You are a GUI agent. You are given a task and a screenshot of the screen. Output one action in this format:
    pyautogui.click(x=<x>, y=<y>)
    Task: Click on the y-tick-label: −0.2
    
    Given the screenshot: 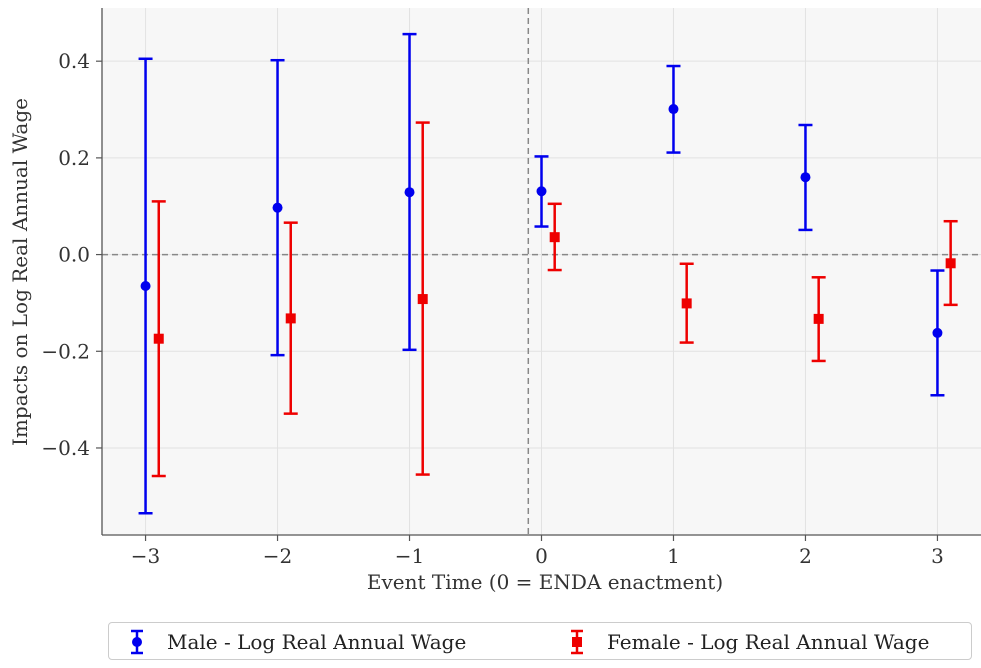 What is the action you would take?
    pyautogui.click(x=65, y=351)
    